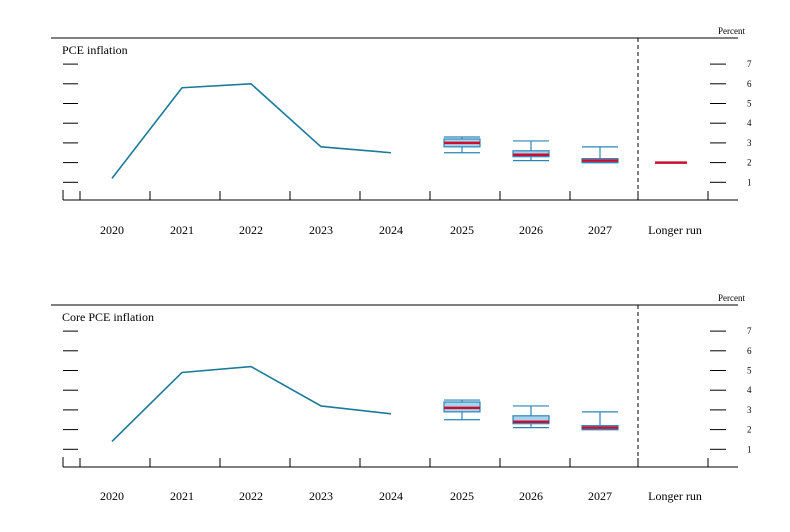 The image size is (790, 532). What do you see at coordinates (531, 420) in the screenshot?
I see `projection-box-body` at bounding box center [531, 420].